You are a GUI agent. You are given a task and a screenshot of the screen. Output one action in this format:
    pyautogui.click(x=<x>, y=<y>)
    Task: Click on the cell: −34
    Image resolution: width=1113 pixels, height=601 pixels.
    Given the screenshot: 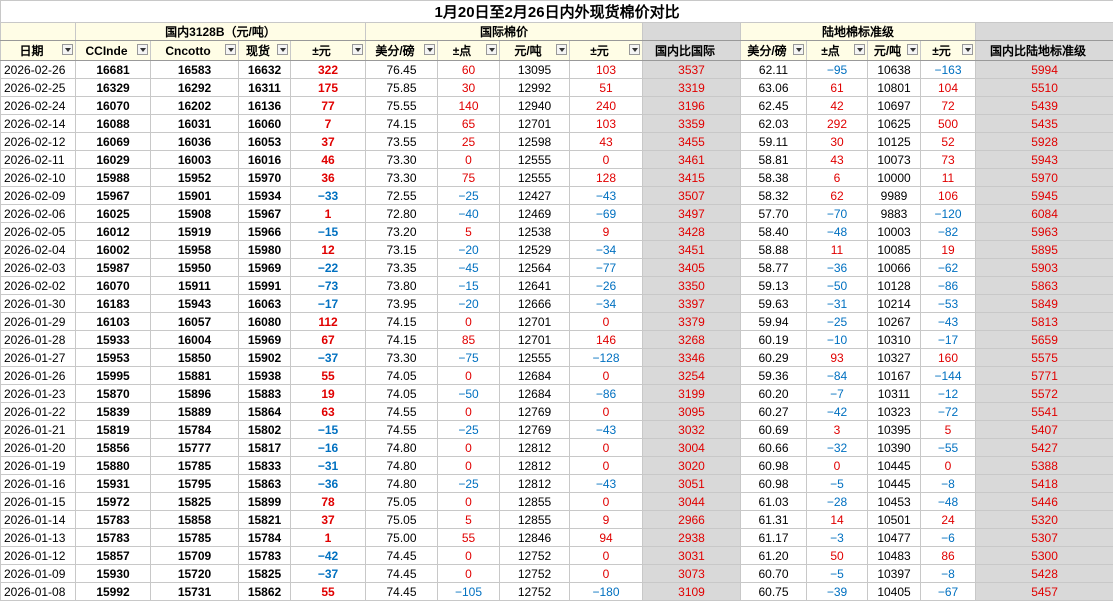 What is the action you would take?
    pyautogui.click(x=606, y=250)
    